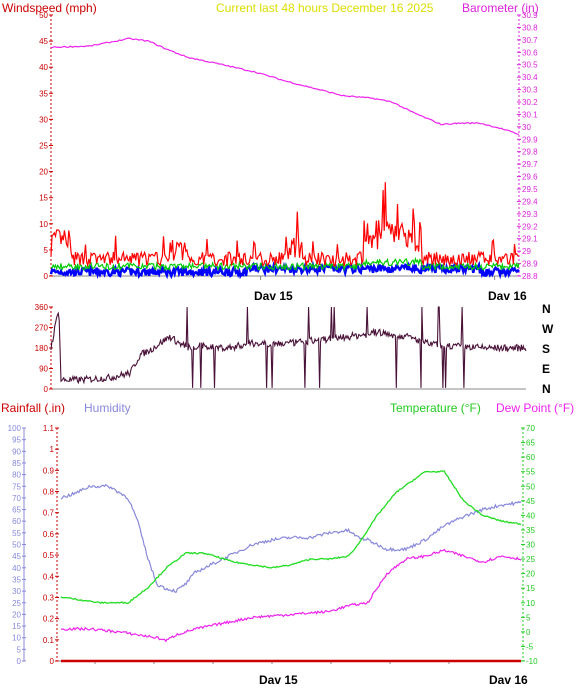 This screenshot has width=583, height=694. Describe the element at coordinates (530, 646) in the screenshot. I see `temperature-tick-label: -5` at that location.